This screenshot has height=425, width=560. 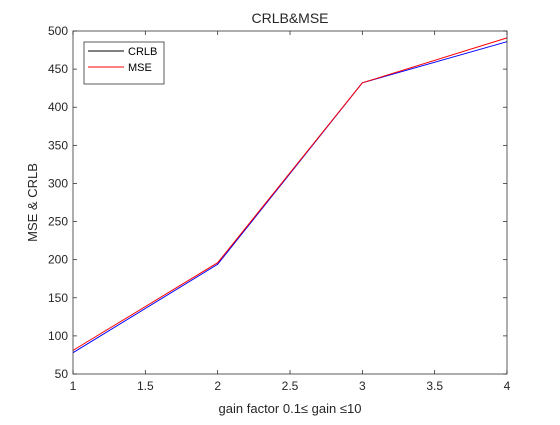 I want to click on legend-box, so click(x=124, y=63).